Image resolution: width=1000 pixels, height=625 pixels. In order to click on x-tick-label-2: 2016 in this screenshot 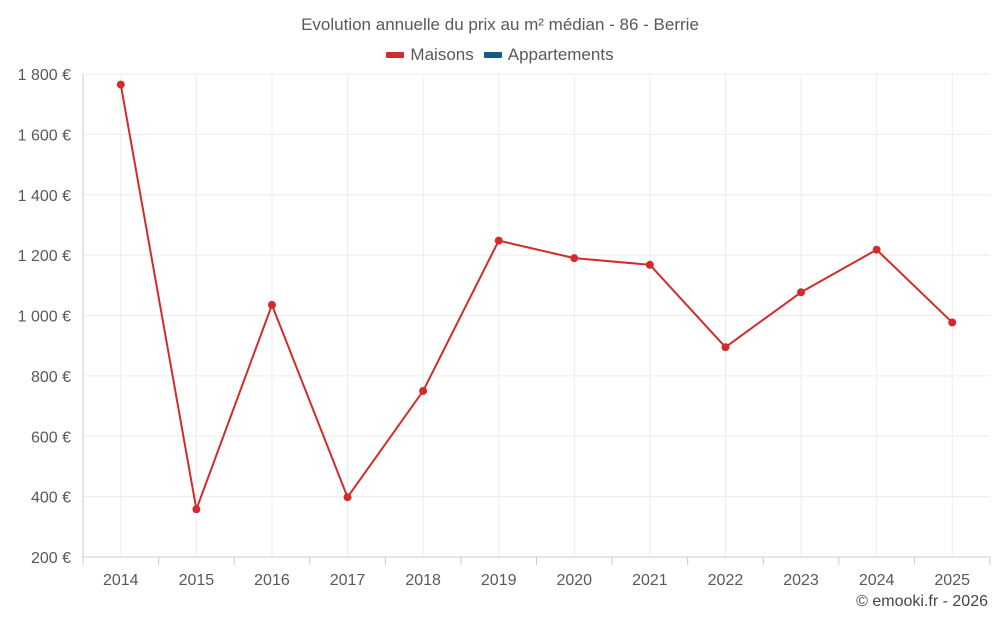, I will do `click(272, 580)`.